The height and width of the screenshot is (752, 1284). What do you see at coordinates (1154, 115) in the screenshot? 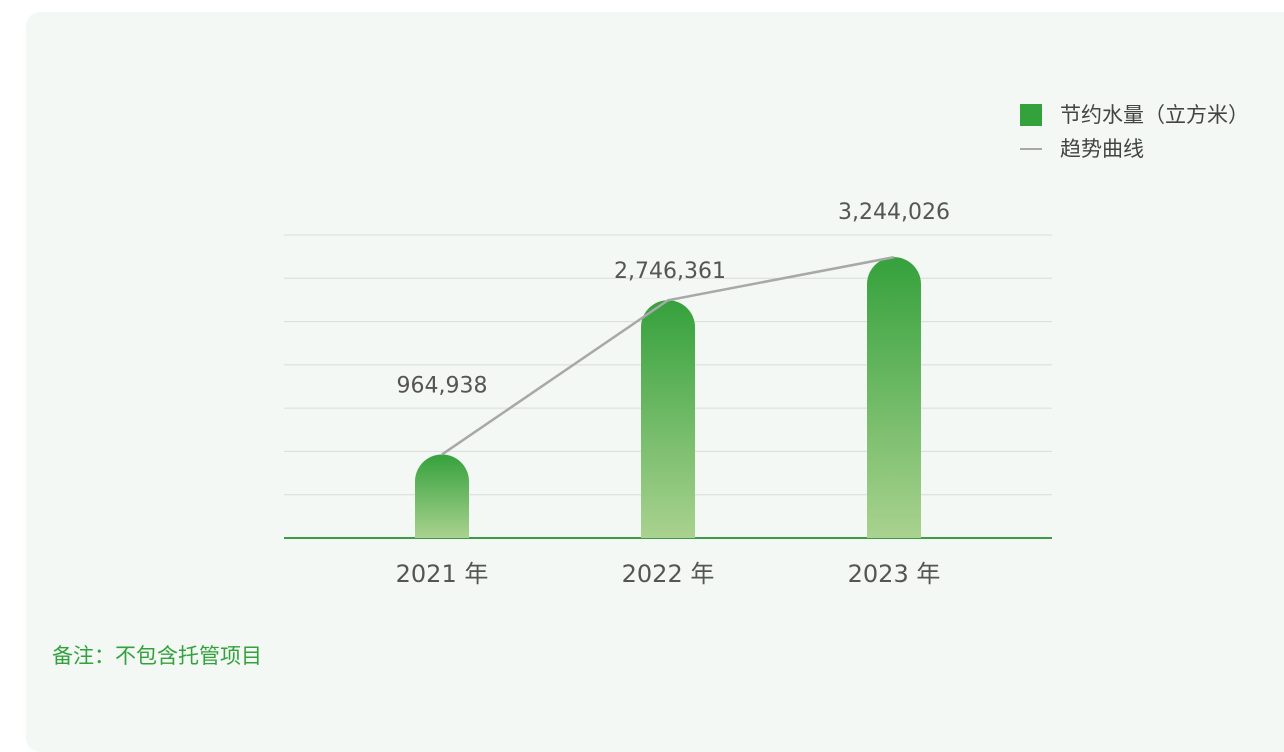
I see `legend-bar-label: 节约水量（立方米）` at bounding box center [1154, 115].